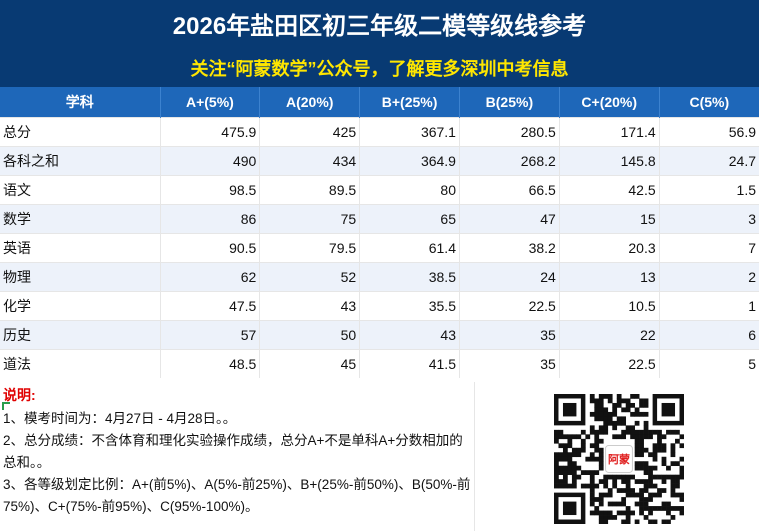  I want to click on table-cell: 145.8, so click(609, 161).